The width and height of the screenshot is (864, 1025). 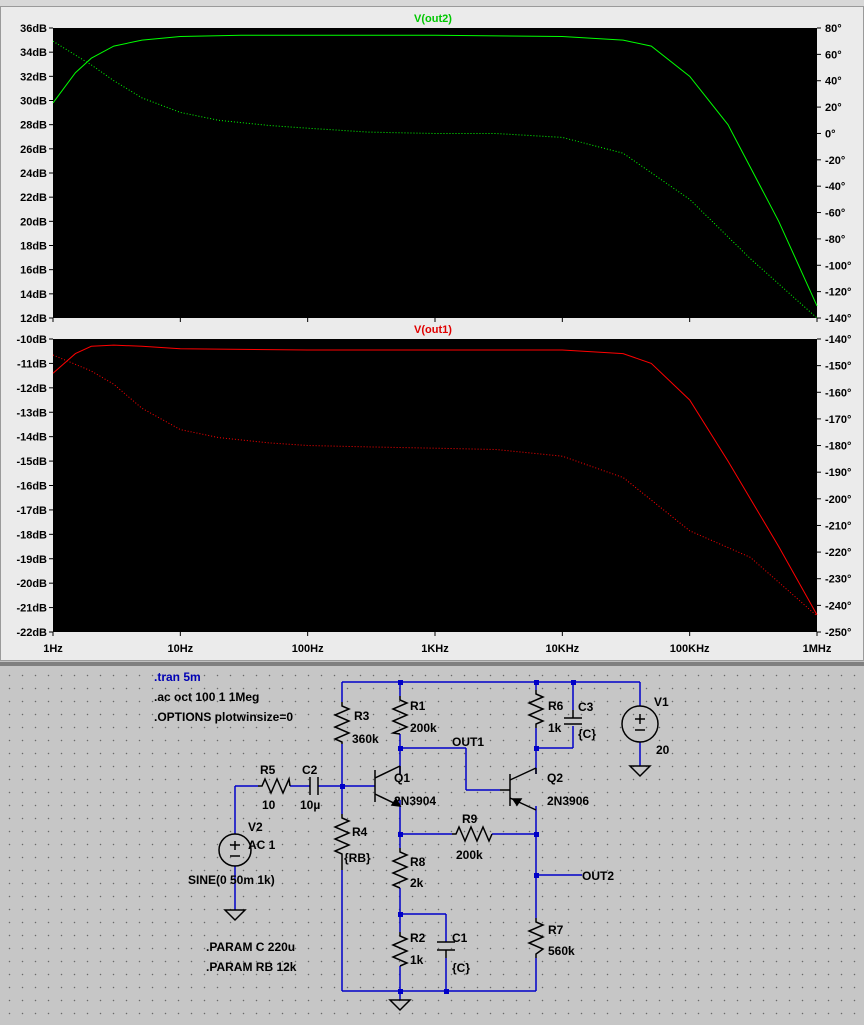 I want to click on value-r4: {RB}, so click(x=357, y=858).